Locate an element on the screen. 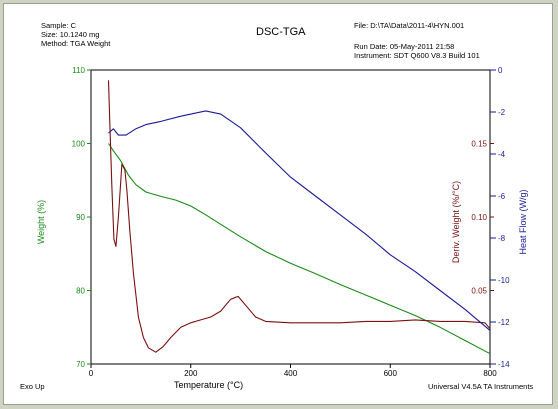 The image size is (558, 409). chart-title: DSC-TGA is located at coordinates (281, 32).